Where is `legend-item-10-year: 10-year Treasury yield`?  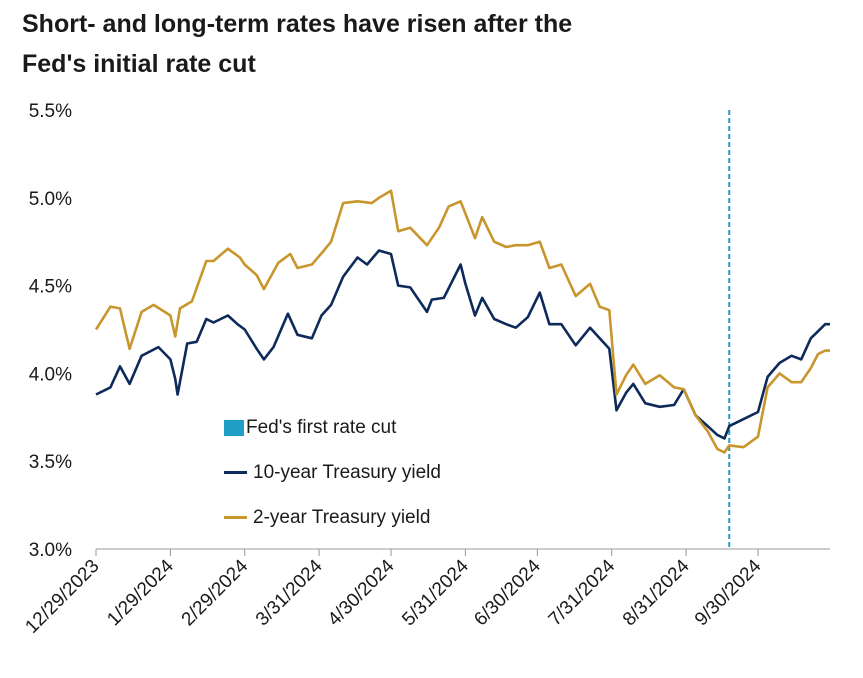 legend-item-10-year: 10-year Treasury yield is located at coordinates (332, 472).